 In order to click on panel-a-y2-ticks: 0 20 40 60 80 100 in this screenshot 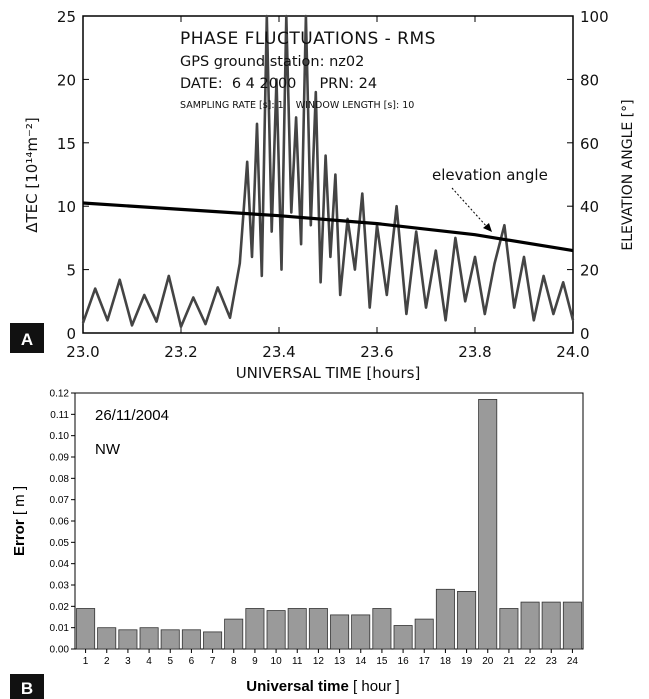, I will do `click(588, 175)`.